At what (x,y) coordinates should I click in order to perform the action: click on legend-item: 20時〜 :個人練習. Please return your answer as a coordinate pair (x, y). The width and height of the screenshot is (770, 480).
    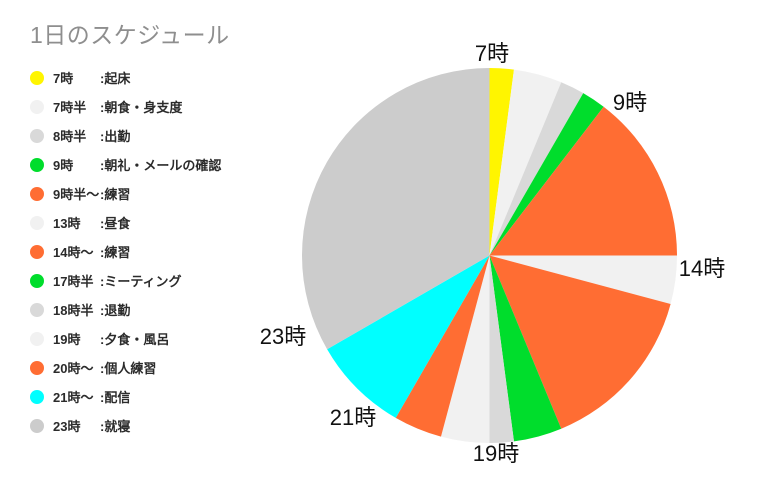
    Looking at the image, I should click on (125, 367).